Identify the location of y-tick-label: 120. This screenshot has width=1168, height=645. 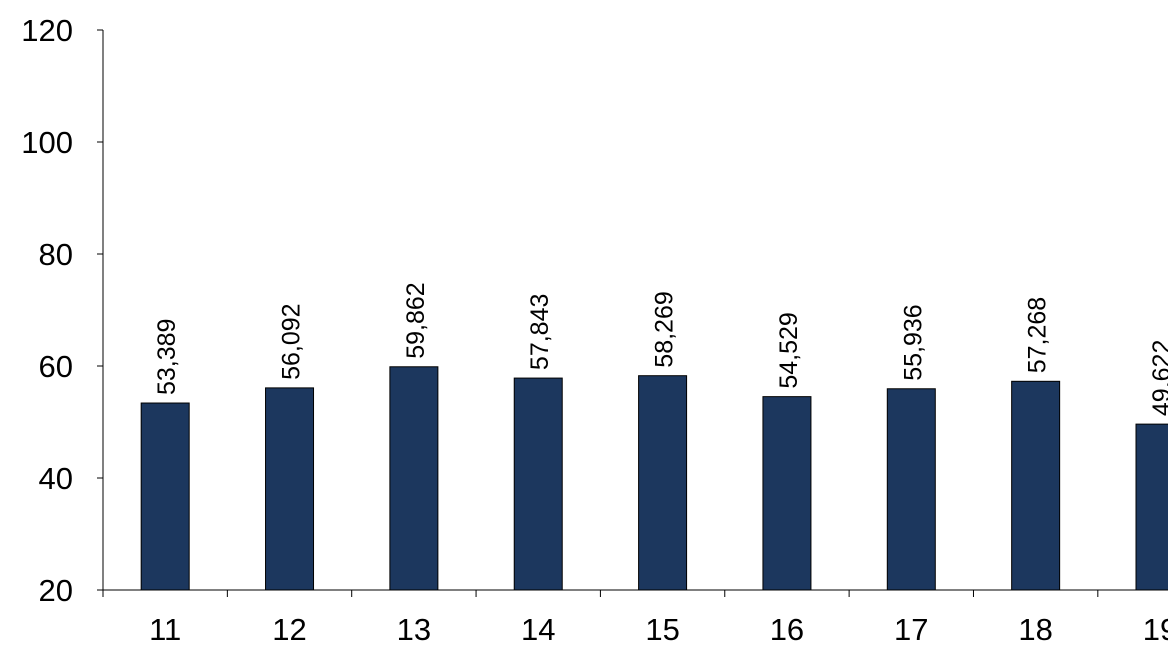
(47, 30).